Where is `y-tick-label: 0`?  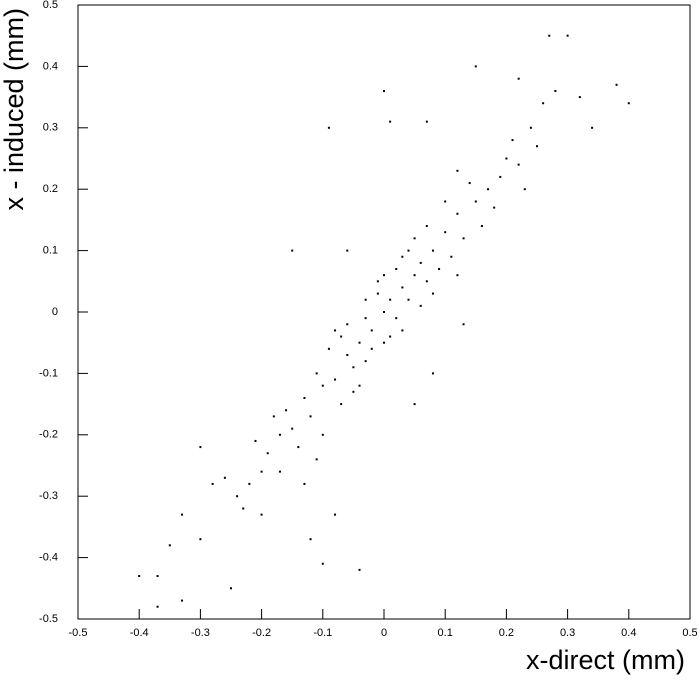
y-tick-label: 0 is located at coordinates (55, 312).